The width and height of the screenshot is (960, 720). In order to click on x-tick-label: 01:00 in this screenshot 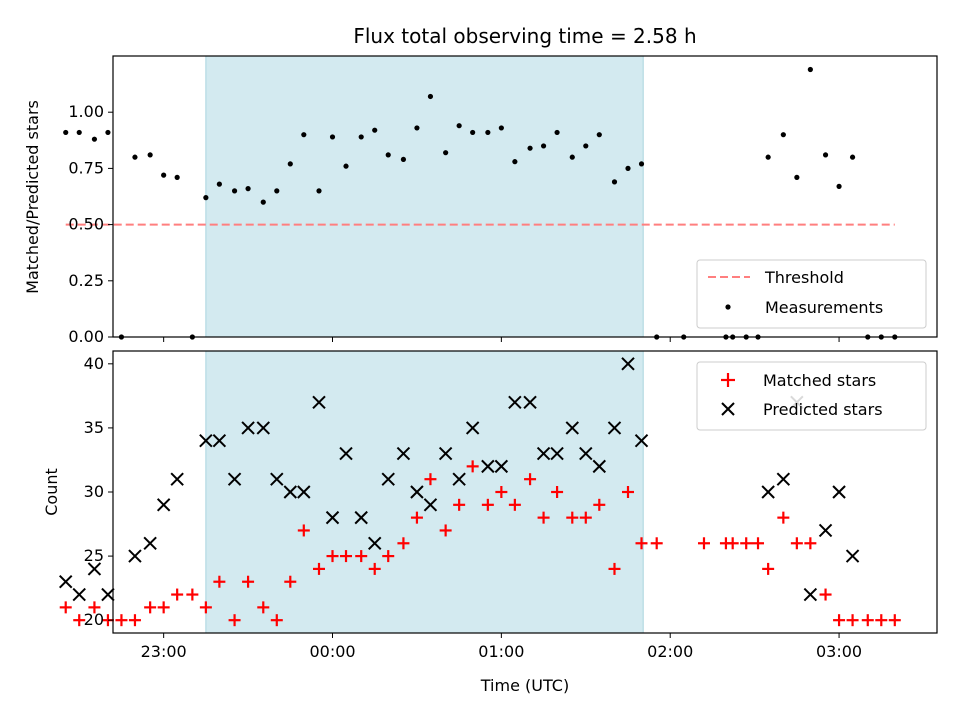, I will do `click(501, 651)`.